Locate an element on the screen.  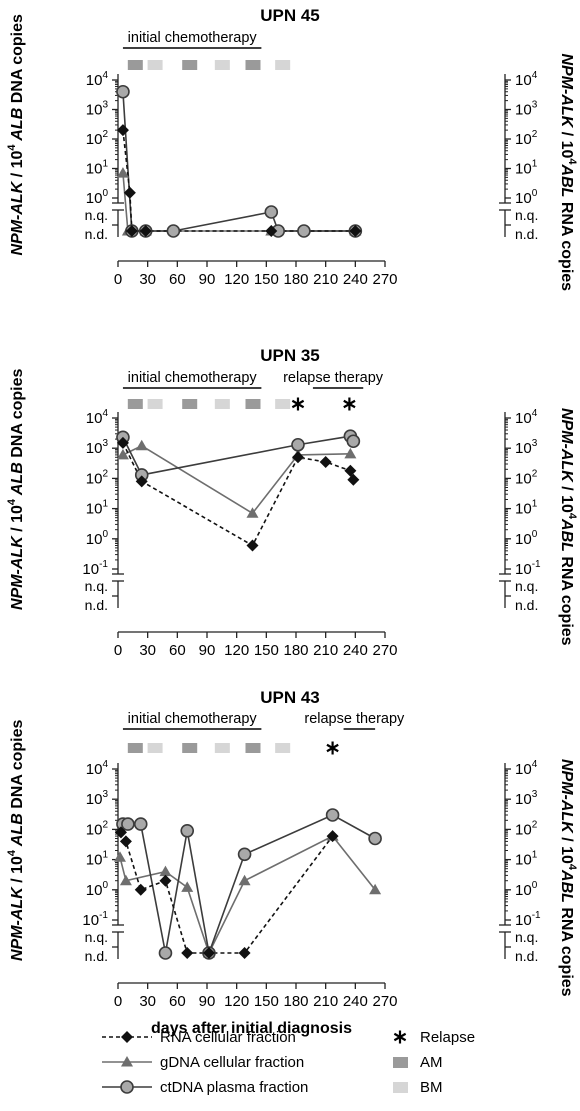
left-y-axis-label: NPM-ALK / 104 ALB DNA copies is located at coordinates (16, 489).